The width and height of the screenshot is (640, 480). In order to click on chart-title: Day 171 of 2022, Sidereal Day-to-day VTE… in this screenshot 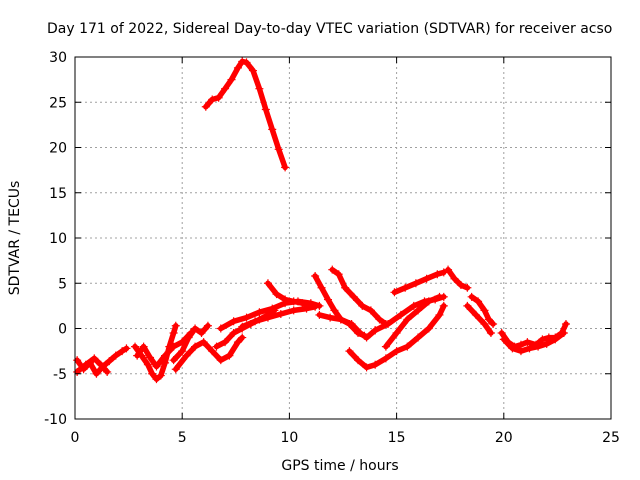, I will do `click(329, 29)`.